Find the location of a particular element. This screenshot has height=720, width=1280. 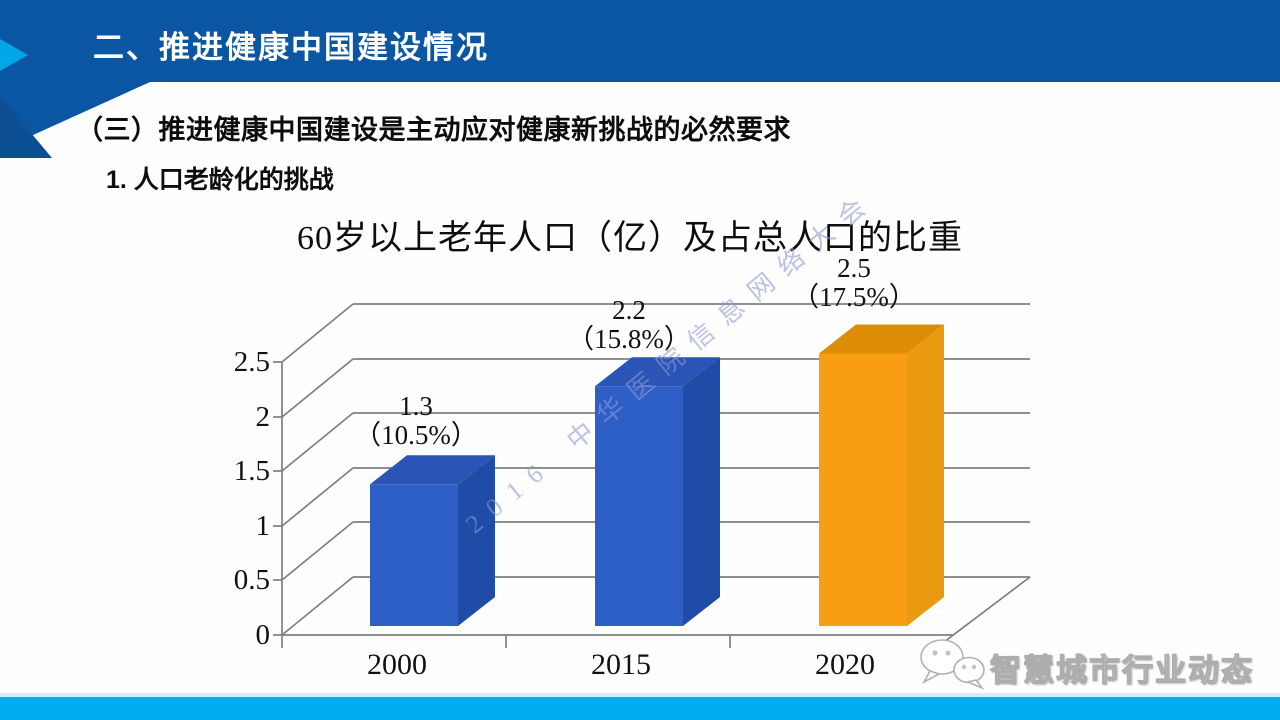

bar-top-2015 is located at coordinates (657, 372).